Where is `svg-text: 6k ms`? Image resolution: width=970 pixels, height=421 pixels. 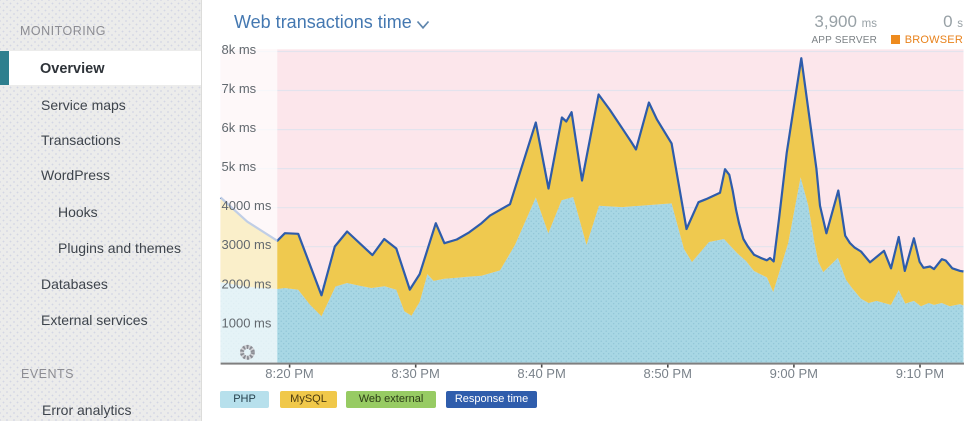 svg-text: 6k ms is located at coordinates (239, 127).